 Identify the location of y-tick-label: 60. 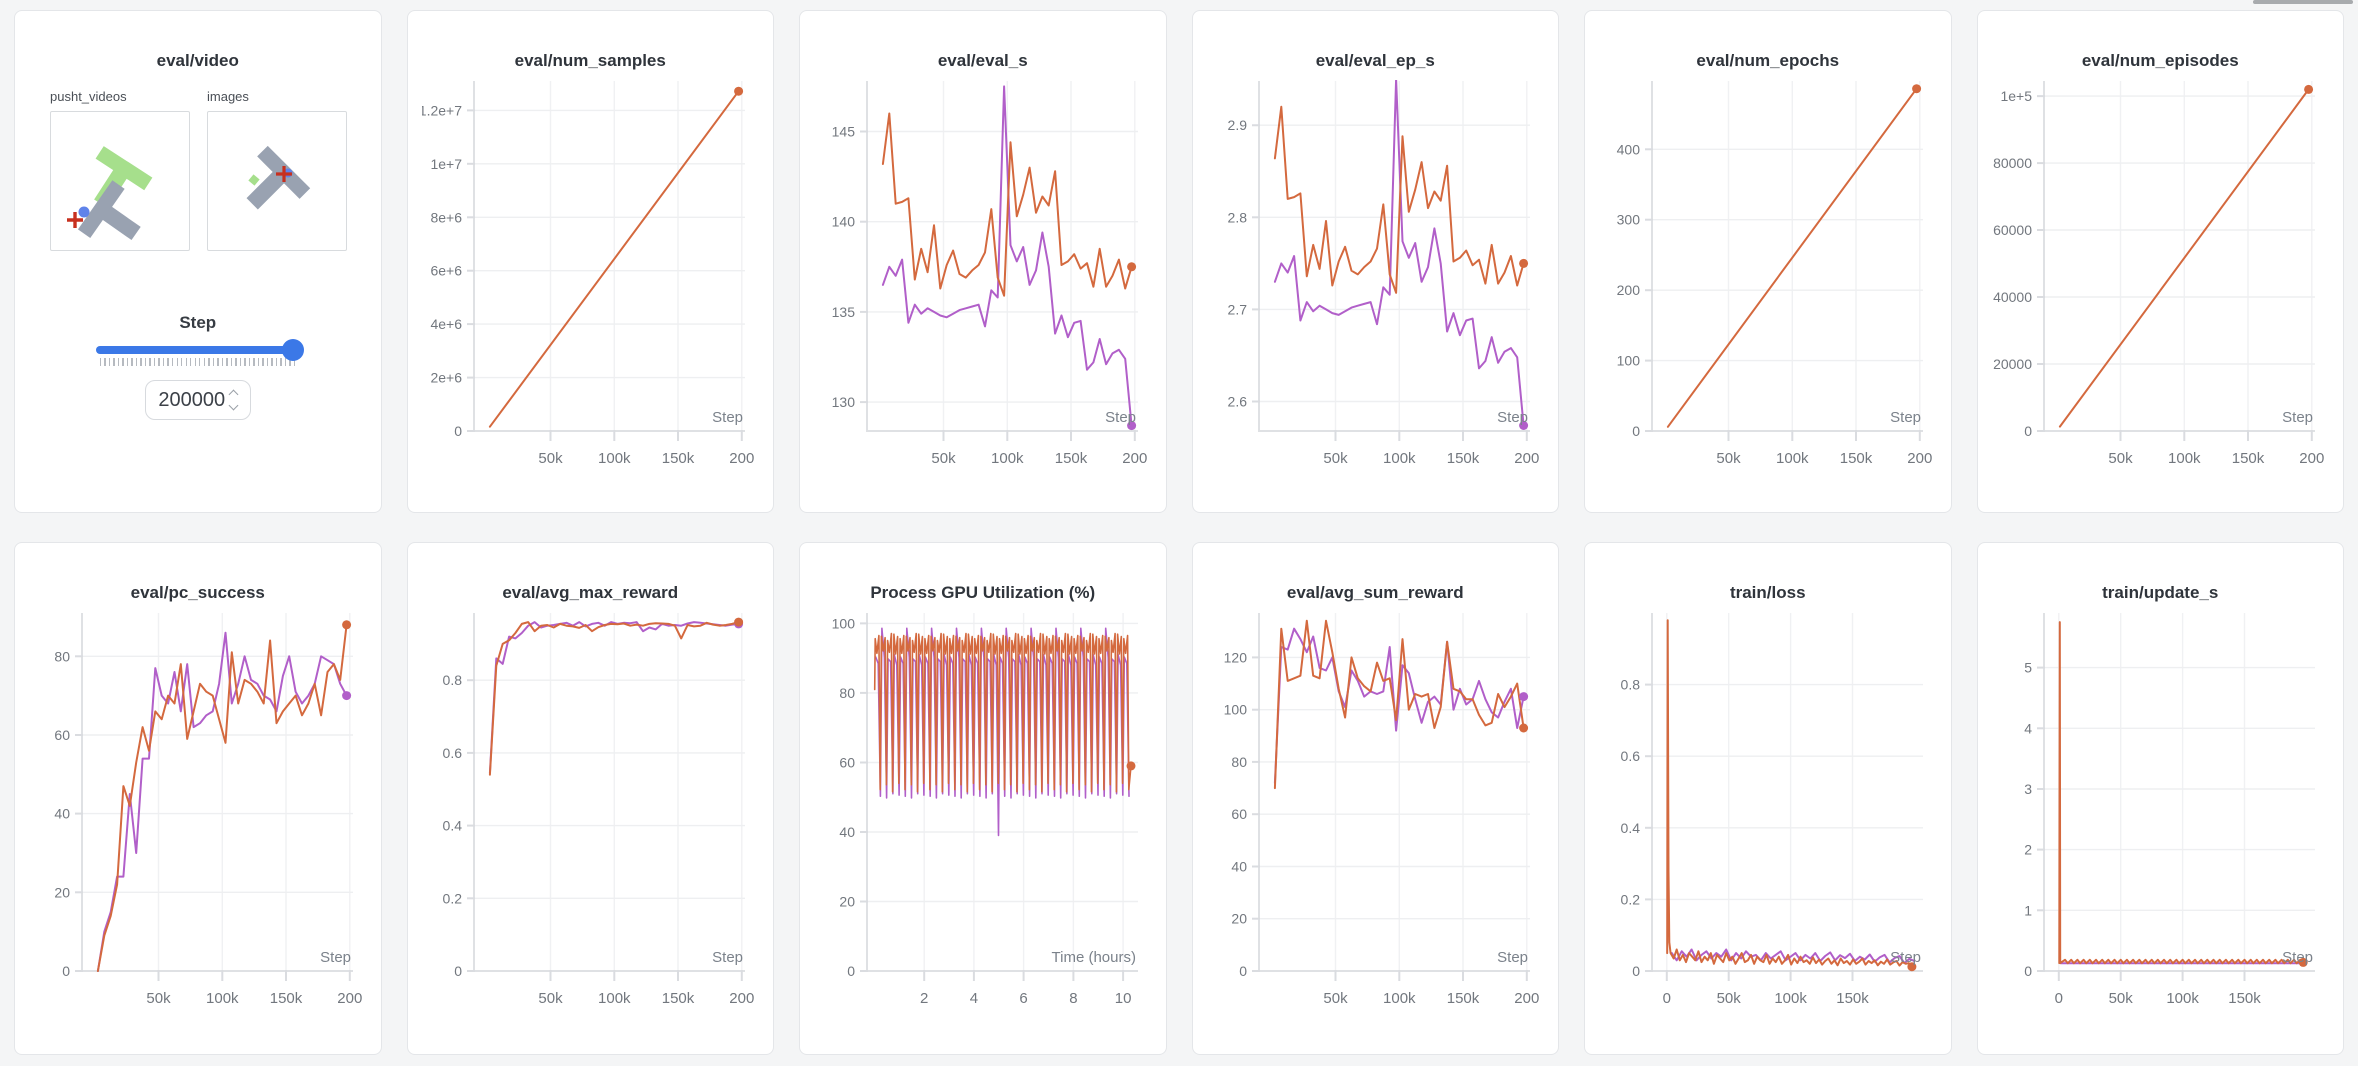
(1240, 814).